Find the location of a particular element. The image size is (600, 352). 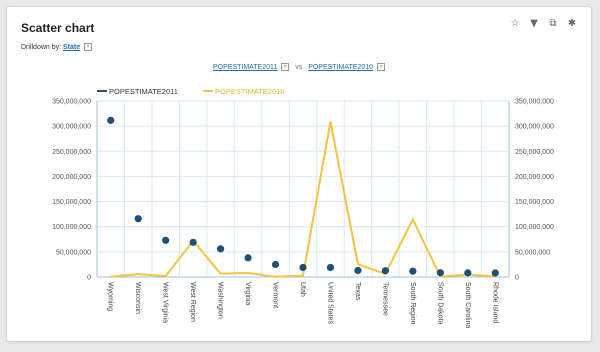

remove-measure-1-icon: × is located at coordinates (285, 67).